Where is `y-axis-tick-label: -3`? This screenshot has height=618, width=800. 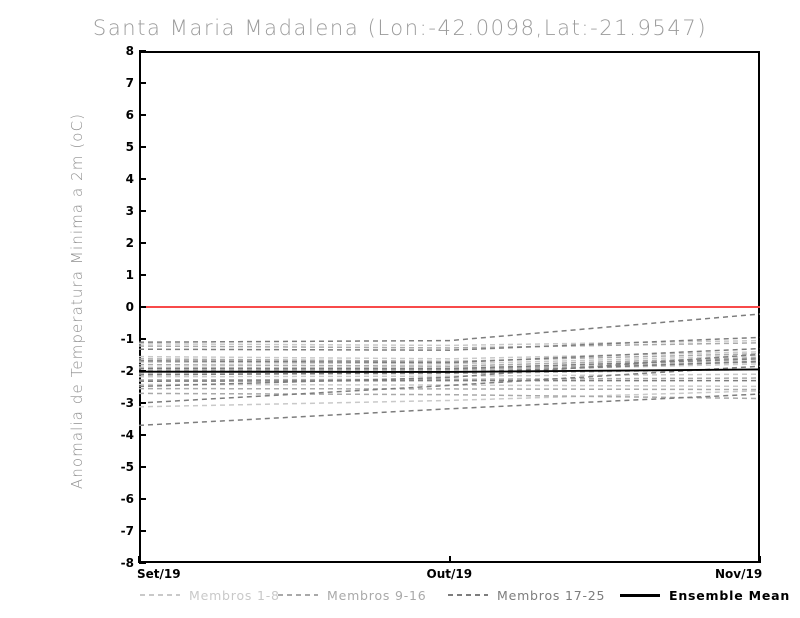
y-axis-tick-label: -3 is located at coordinates (127, 403).